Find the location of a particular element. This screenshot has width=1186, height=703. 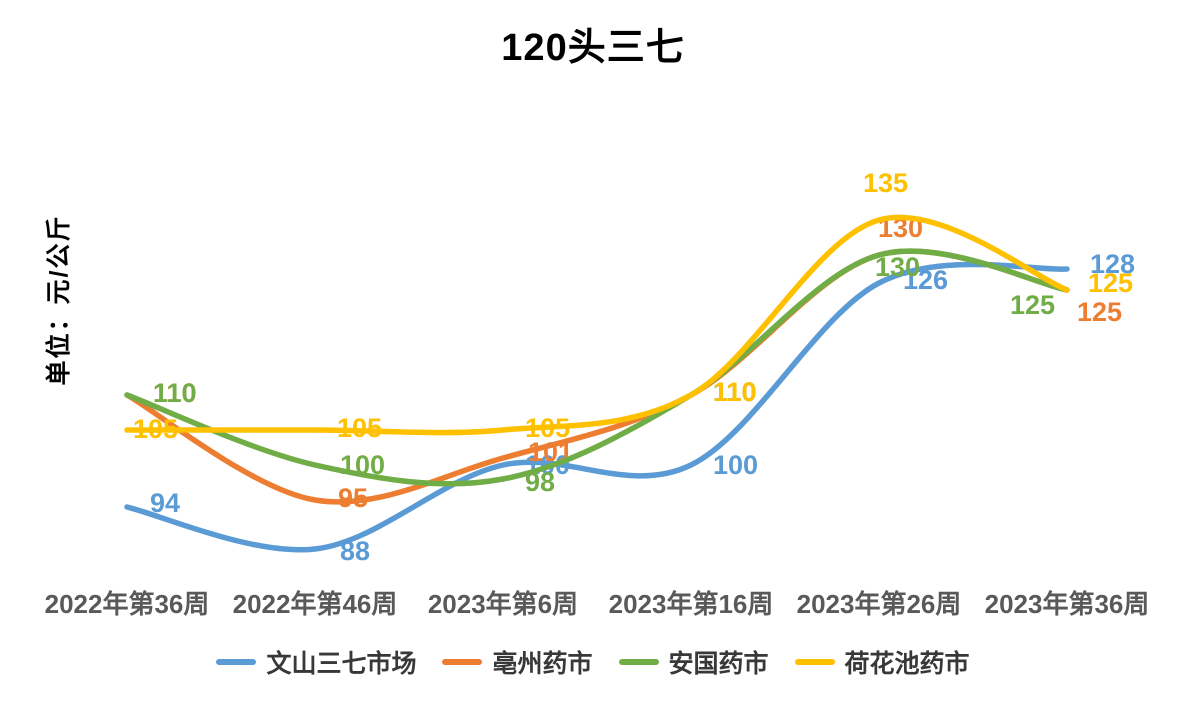

data-label-2-3: 110 is located at coordinates (735, 392).